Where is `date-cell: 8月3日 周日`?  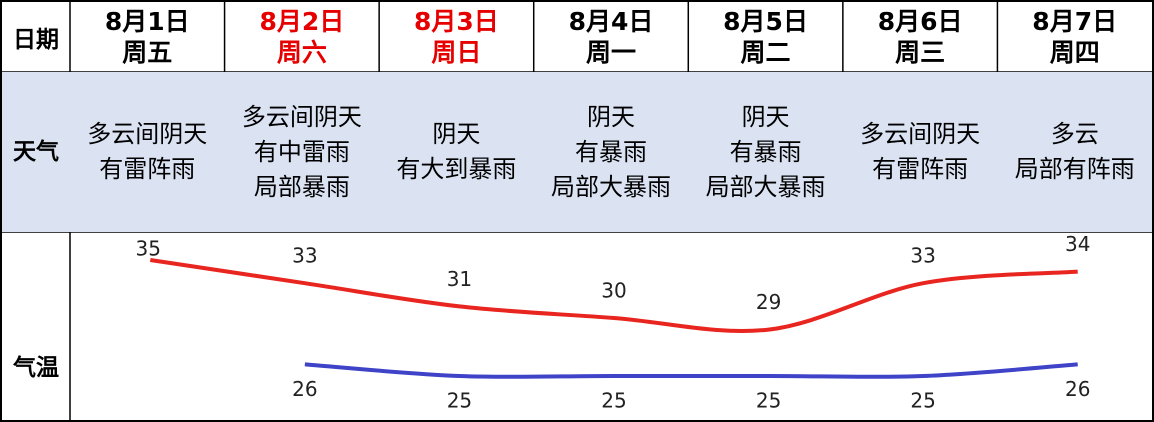 date-cell: 8月3日 周日 is located at coordinates (456, 37).